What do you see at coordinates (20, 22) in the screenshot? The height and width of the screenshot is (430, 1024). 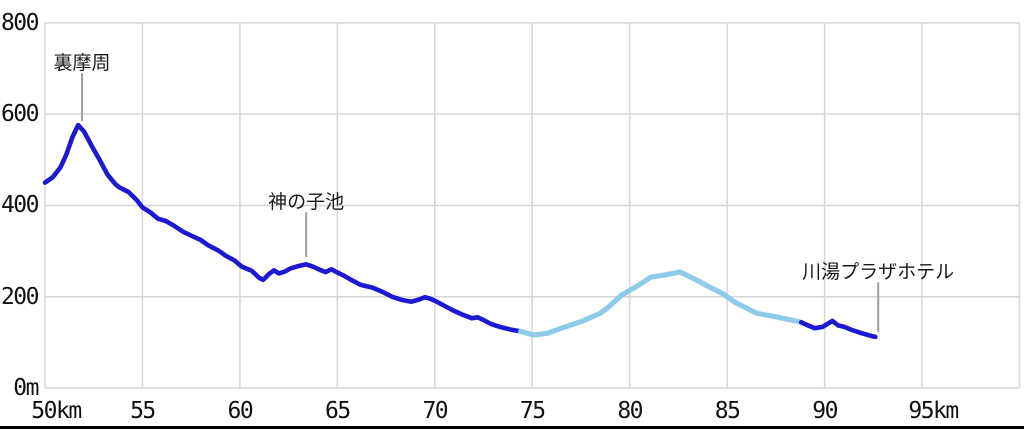 I see `y-tick-label: 800` at bounding box center [20, 22].